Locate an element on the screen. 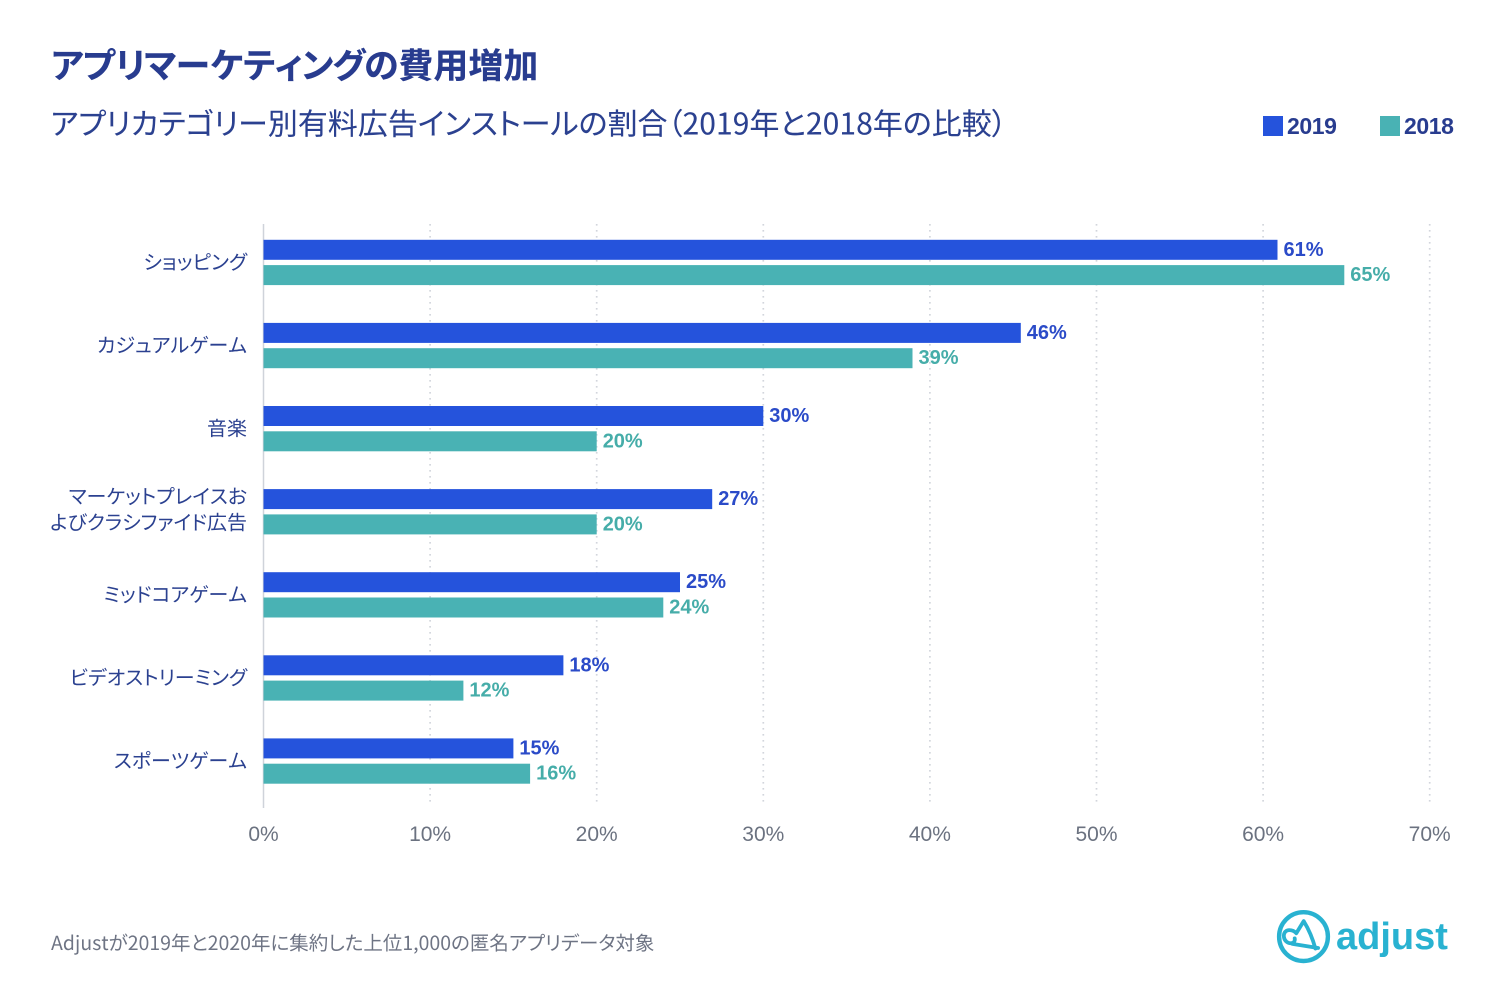 The width and height of the screenshot is (1500, 1005). svg-text: 18% is located at coordinates (589, 665).